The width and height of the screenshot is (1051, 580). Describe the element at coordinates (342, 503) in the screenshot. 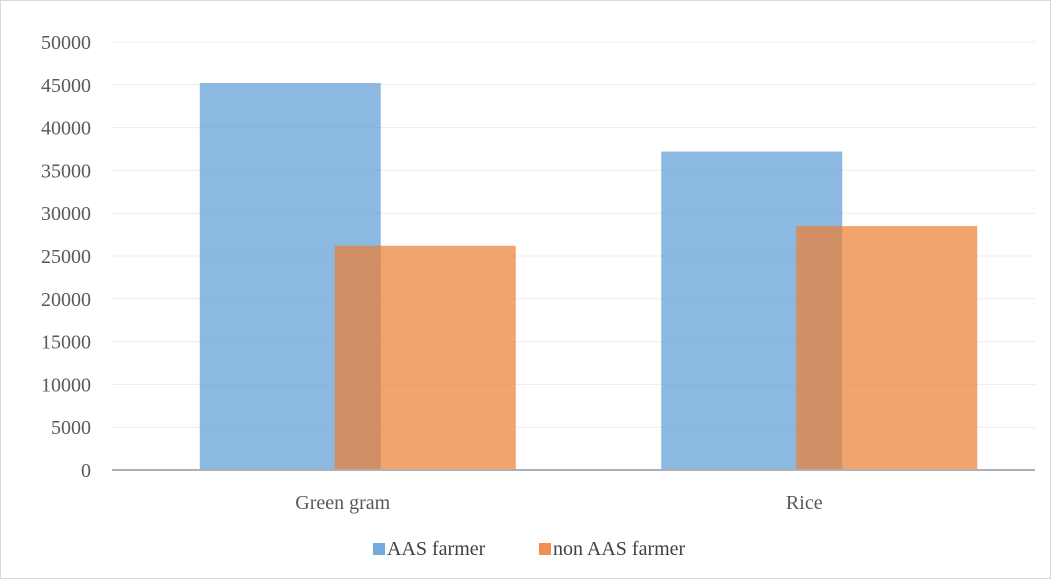

I see `x-tick-label: Green gram` at that location.